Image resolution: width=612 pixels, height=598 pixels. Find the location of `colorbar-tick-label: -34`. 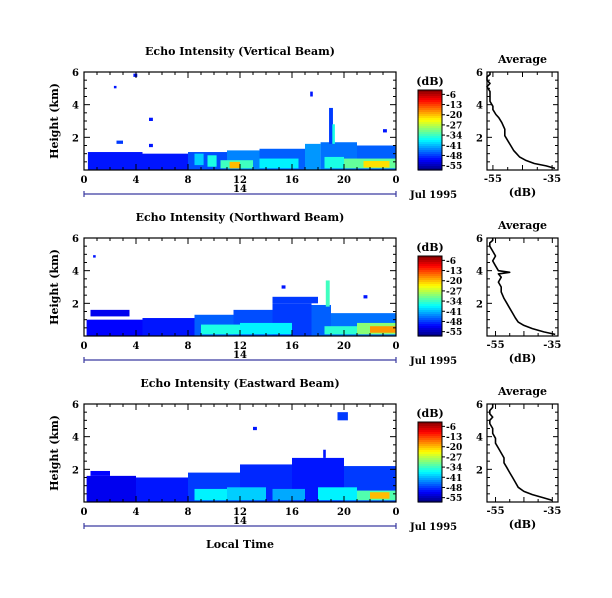

colorbar-tick-label: -34 is located at coordinates (454, 137).